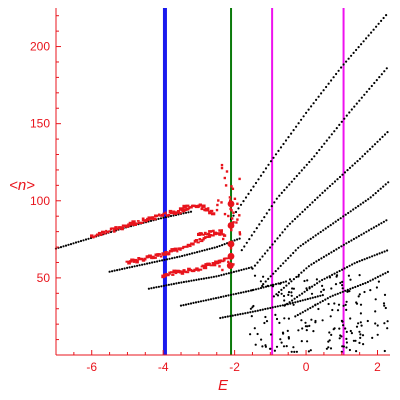  I want to click on y-tick-label: 200, so click(40, 47).